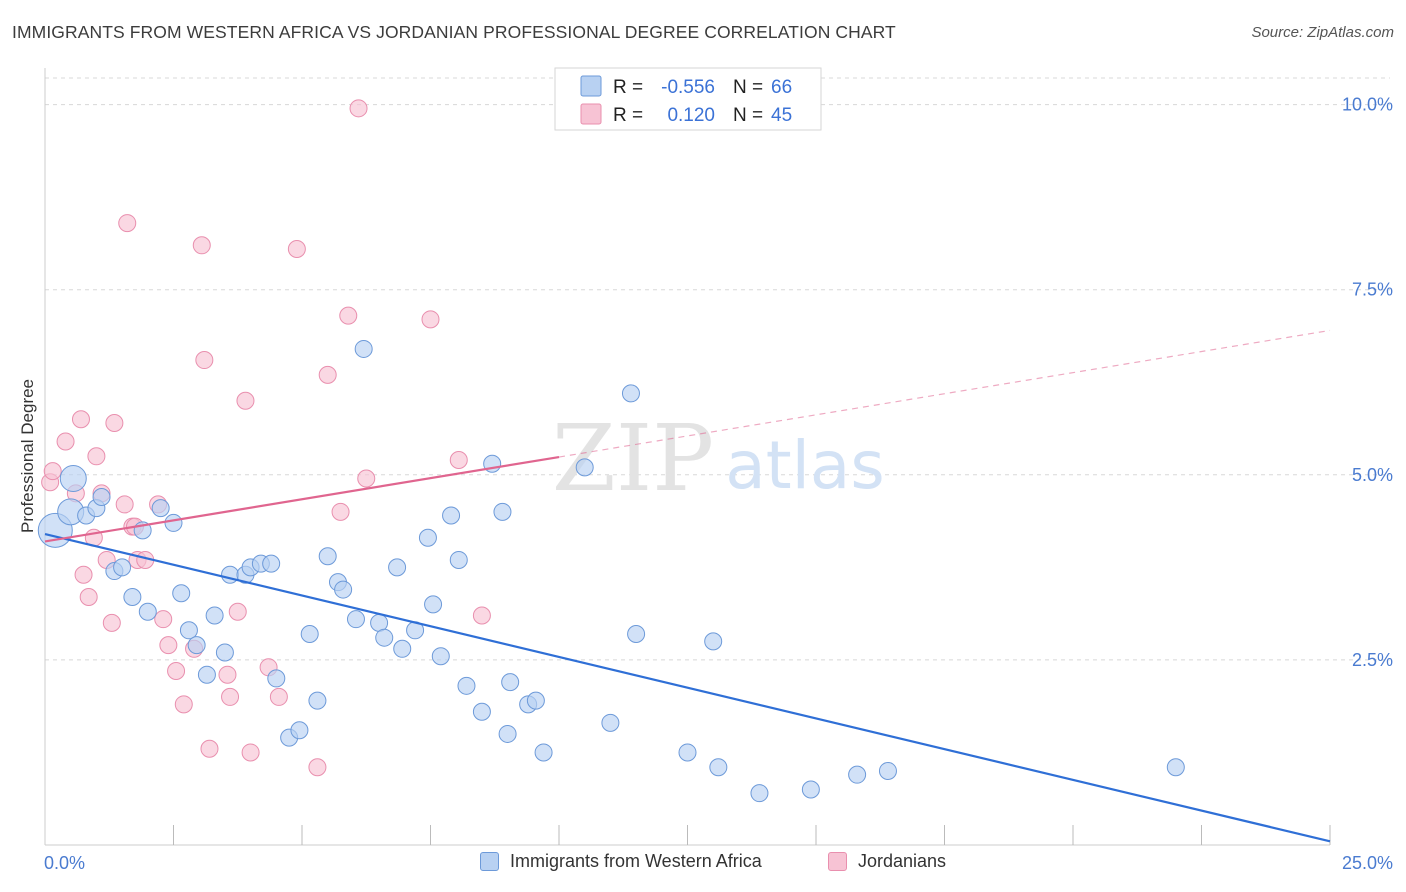 This screenshot has width=1406, height=892. What do you see at coordinates (1367, 105) in the screenshot?
I see `y-tick-label-3: 10.0%` at bounding box center [1367, 105].